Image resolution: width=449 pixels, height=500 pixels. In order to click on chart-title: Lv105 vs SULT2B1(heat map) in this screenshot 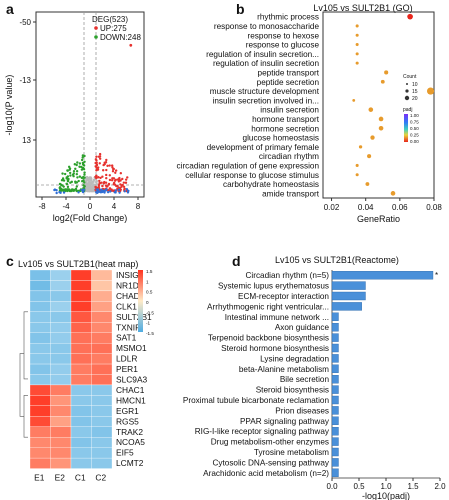, I will do `click(78, 264)`.